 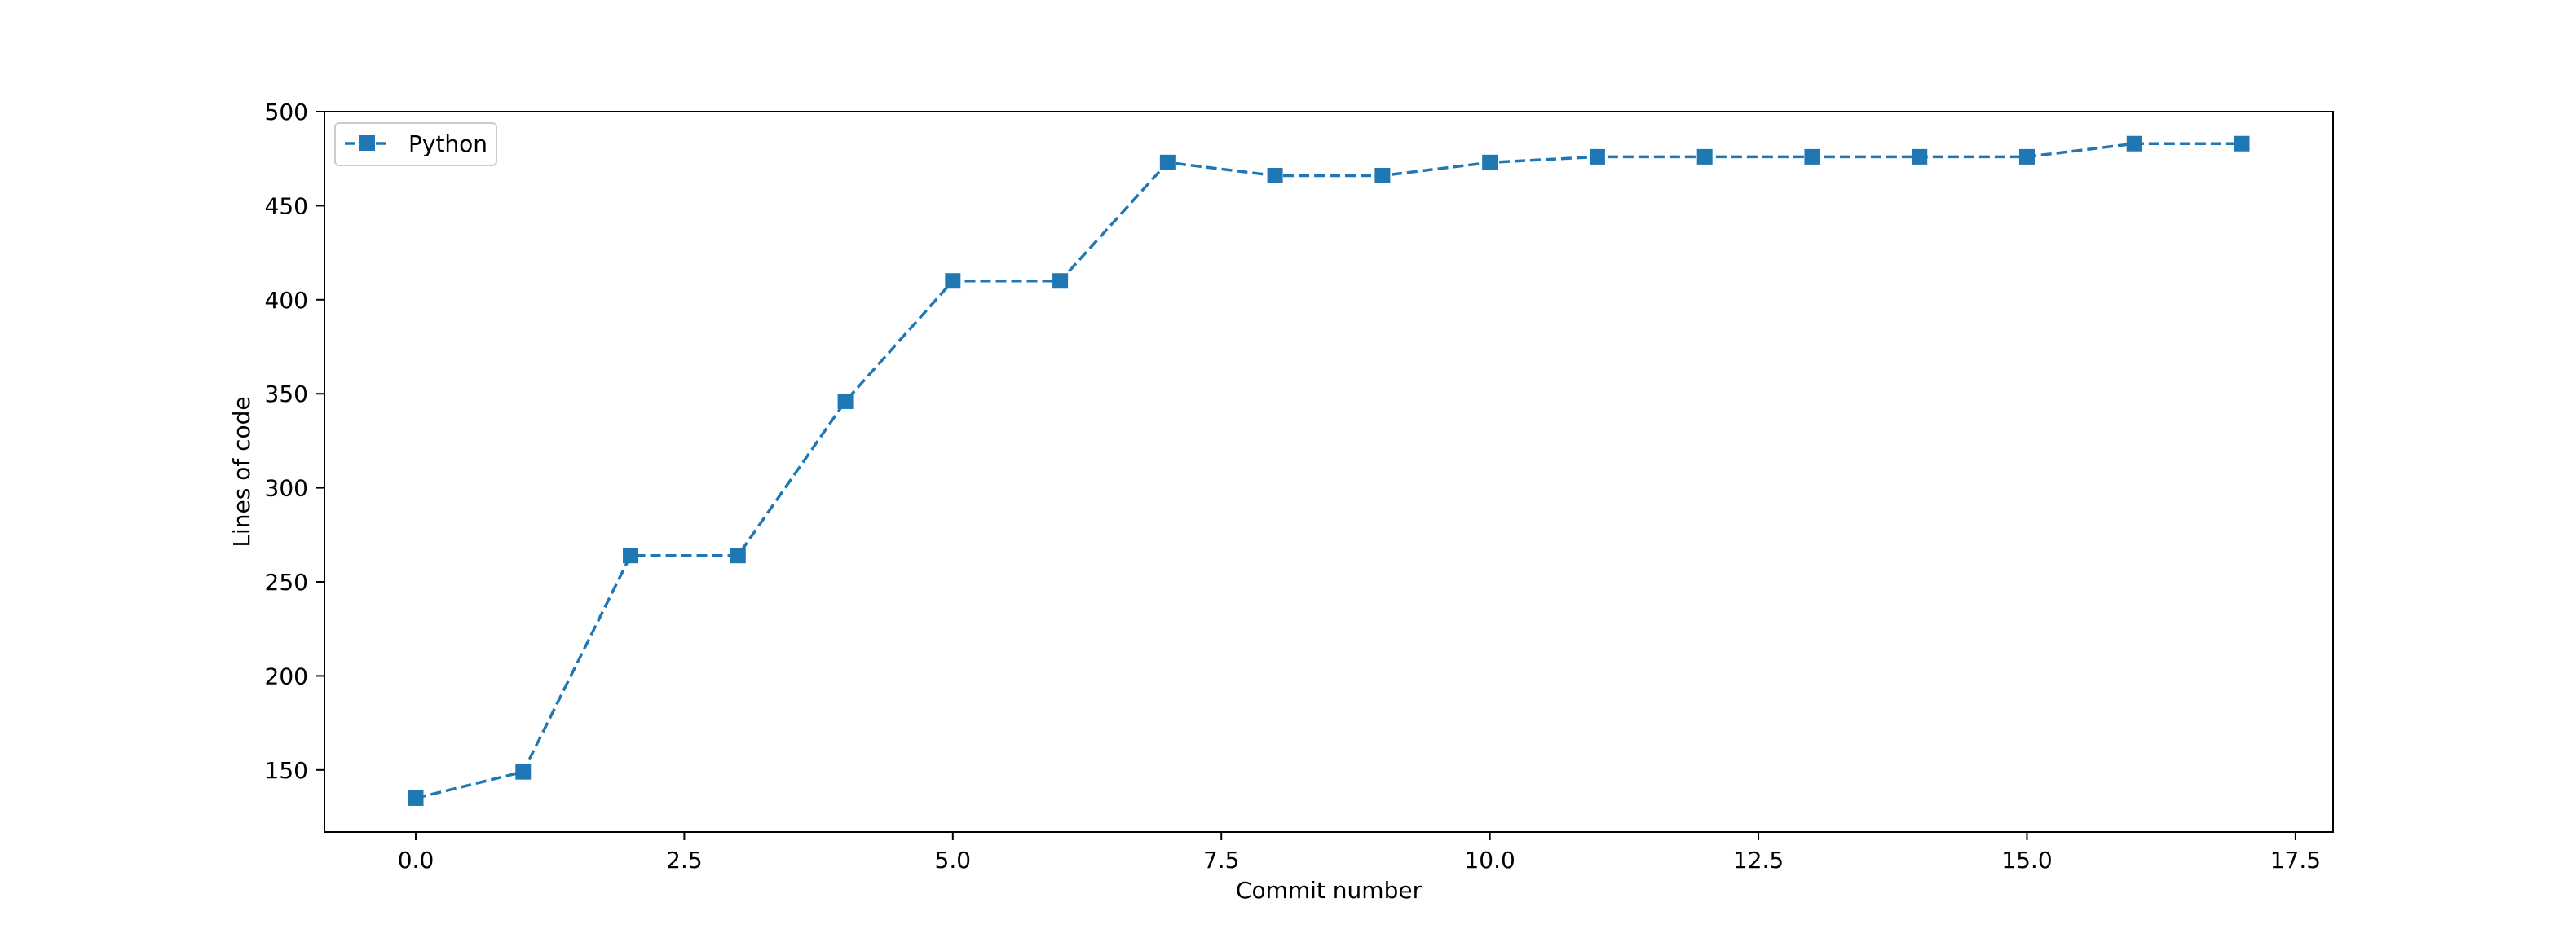 I want to click on y-axis-ticks: 150 200 250 300 350 400 450 500, so click(x=294, y=441).